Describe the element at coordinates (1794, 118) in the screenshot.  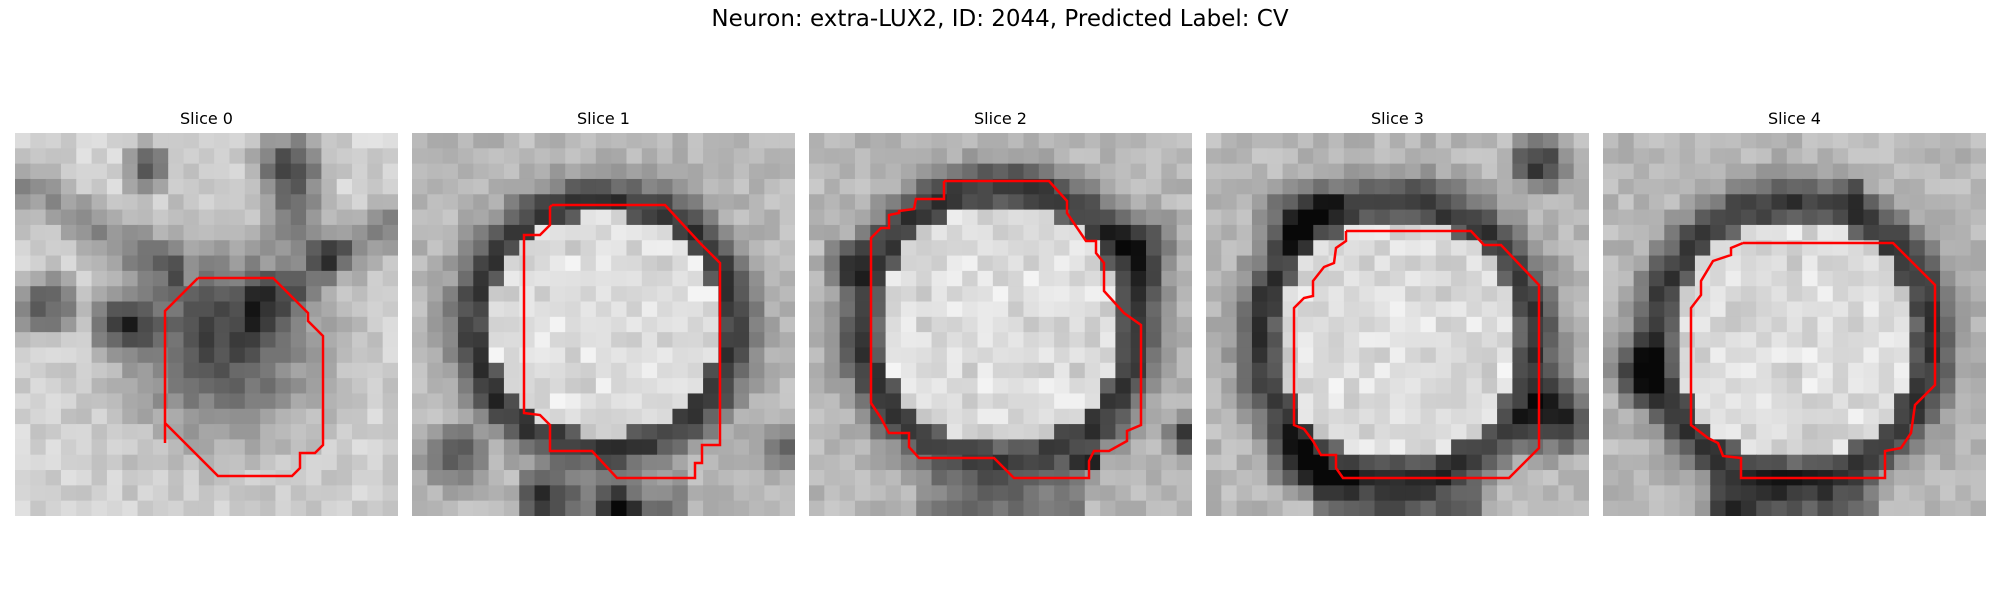
I see `slice-title-4: Slice 4` at that location.